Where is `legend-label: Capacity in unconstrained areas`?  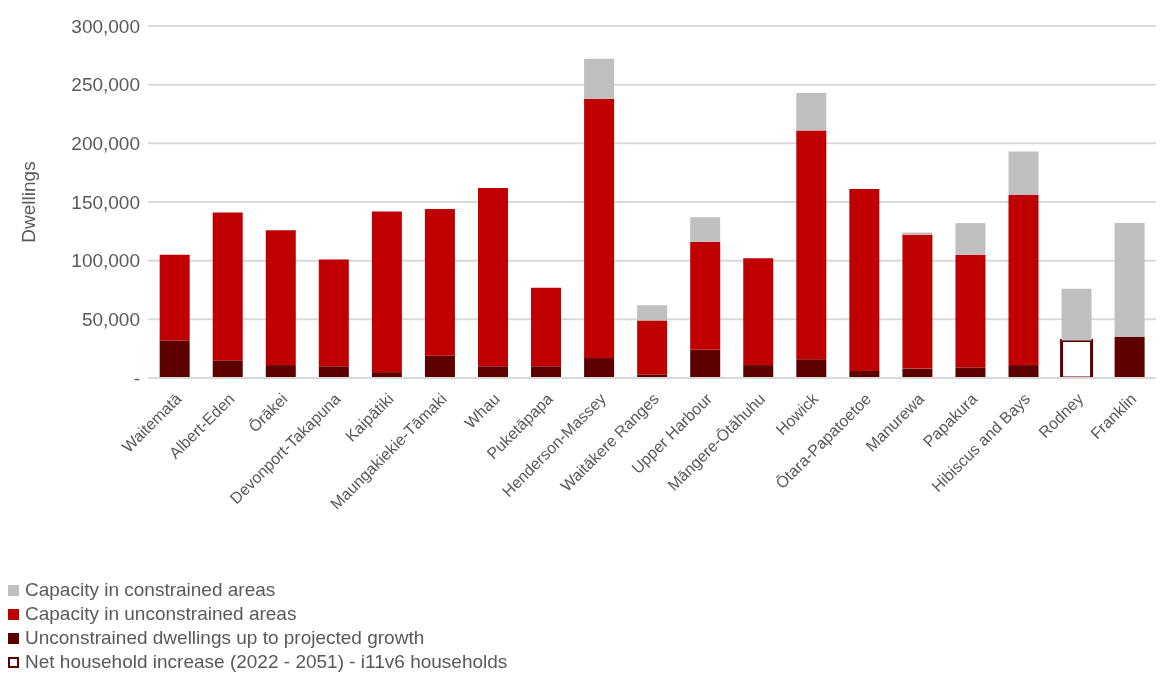
legend-label: Capacity in unconstrained areas is located at coordinates (161, 614).